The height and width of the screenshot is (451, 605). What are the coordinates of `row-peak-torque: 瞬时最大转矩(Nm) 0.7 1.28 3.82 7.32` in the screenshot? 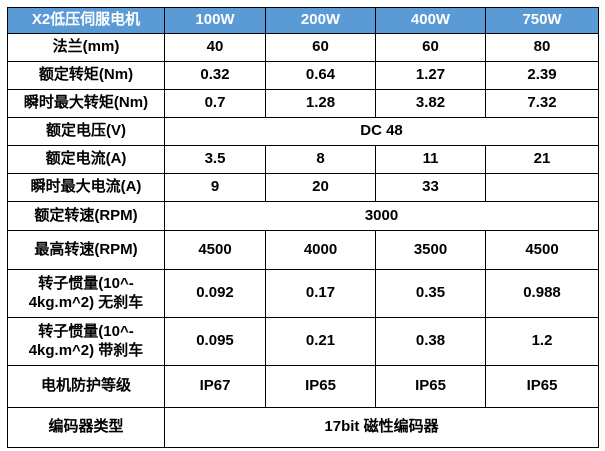 It's located at (303, 103).